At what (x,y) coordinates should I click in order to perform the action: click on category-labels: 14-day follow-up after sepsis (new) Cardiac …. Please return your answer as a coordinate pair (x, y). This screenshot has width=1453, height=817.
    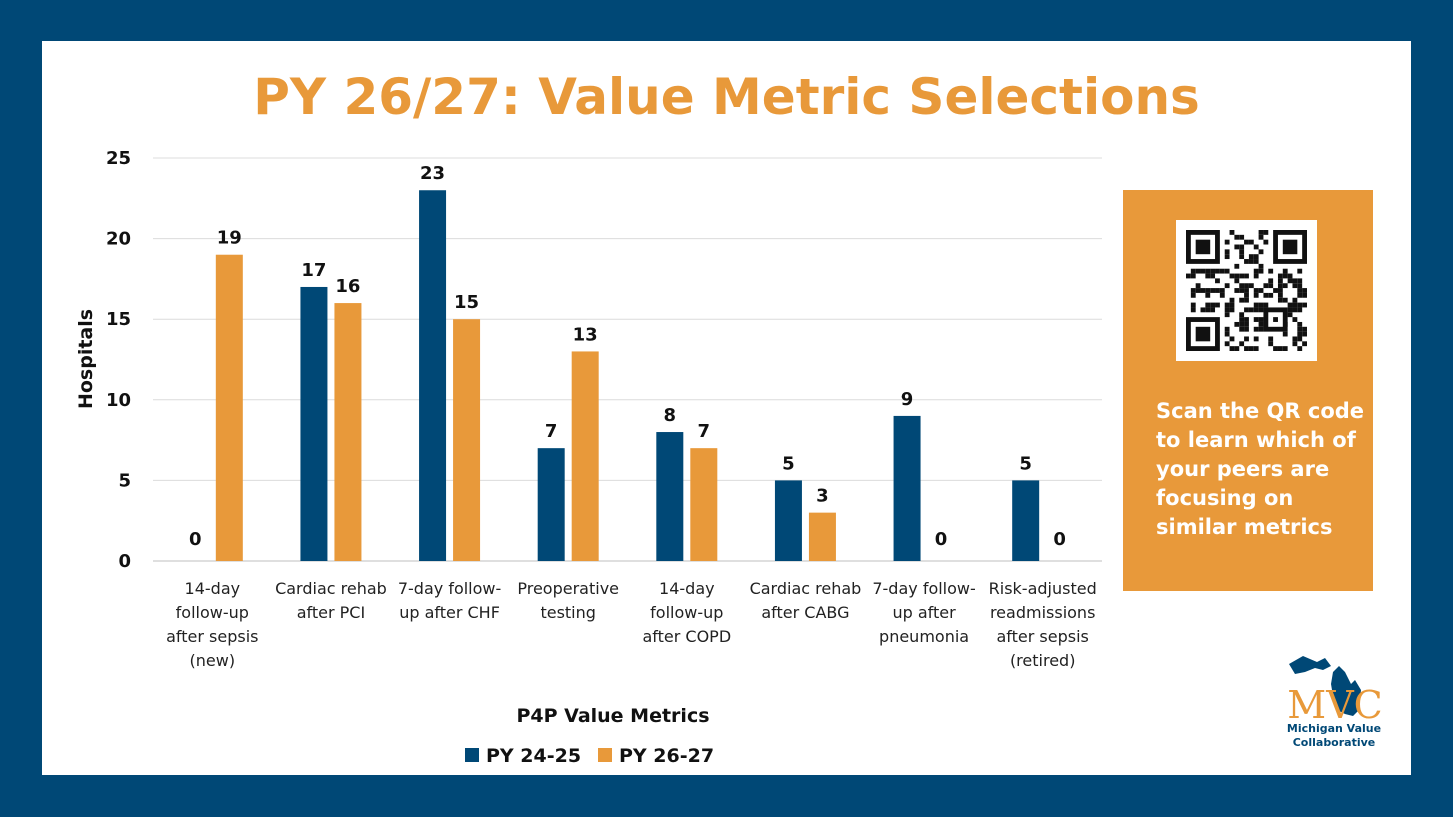
    Looking at the image, I should click on (631, 624).